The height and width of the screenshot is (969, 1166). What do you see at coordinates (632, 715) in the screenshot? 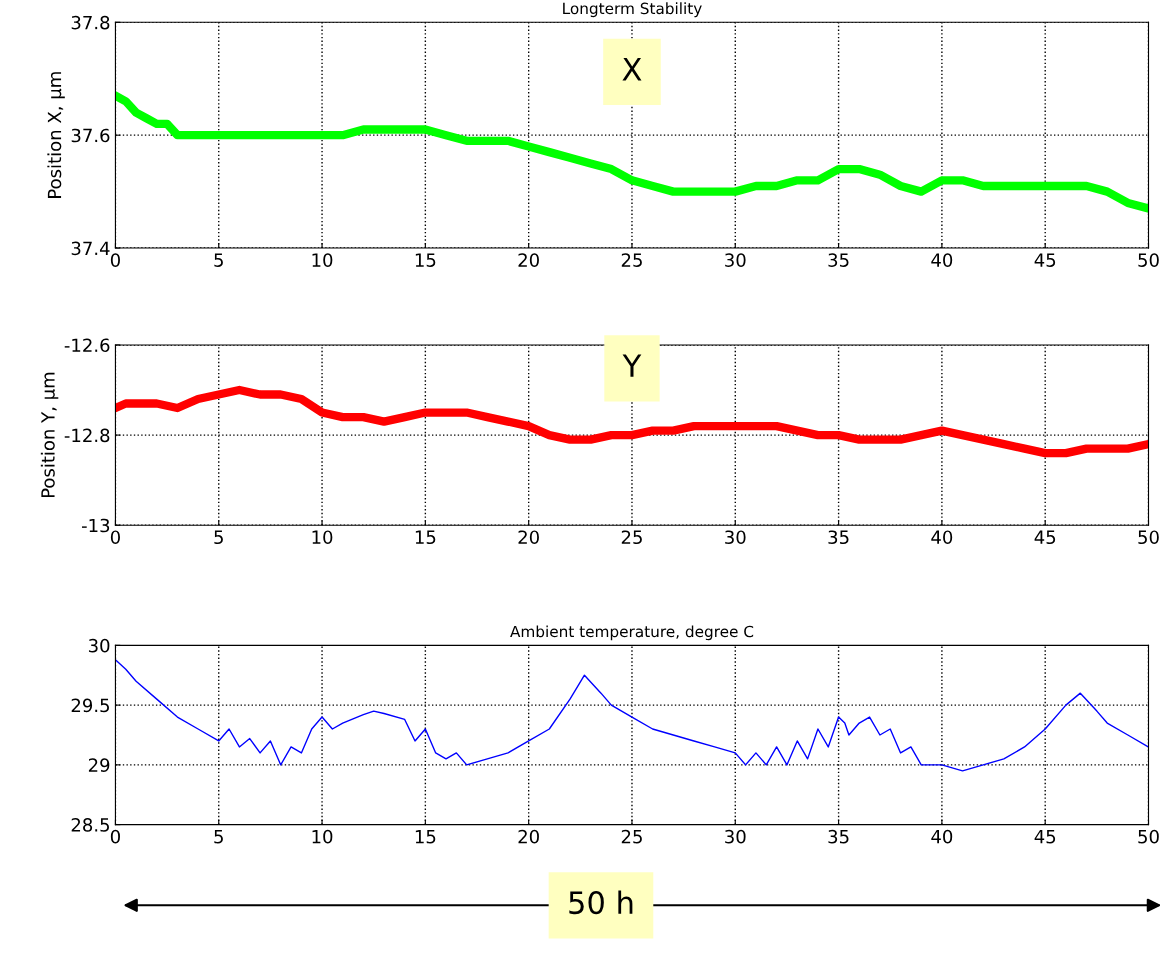
I see `line-series` at bounding box center [632, 715].